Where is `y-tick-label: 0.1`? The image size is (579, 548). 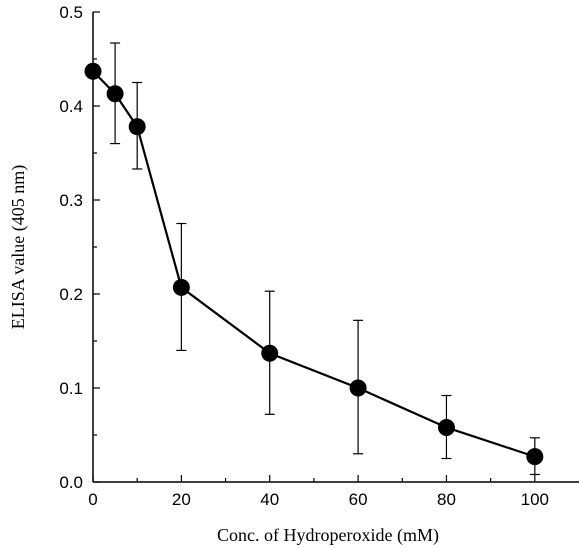 y-tick-label: 0.1 is located at coordinates (71, 388).